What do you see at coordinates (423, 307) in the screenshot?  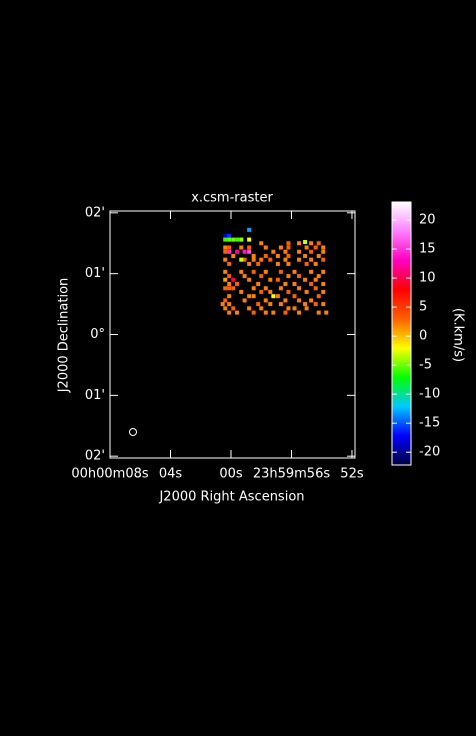 I see `colorbar-tick-label: 5` at bounding box center [423, 307].